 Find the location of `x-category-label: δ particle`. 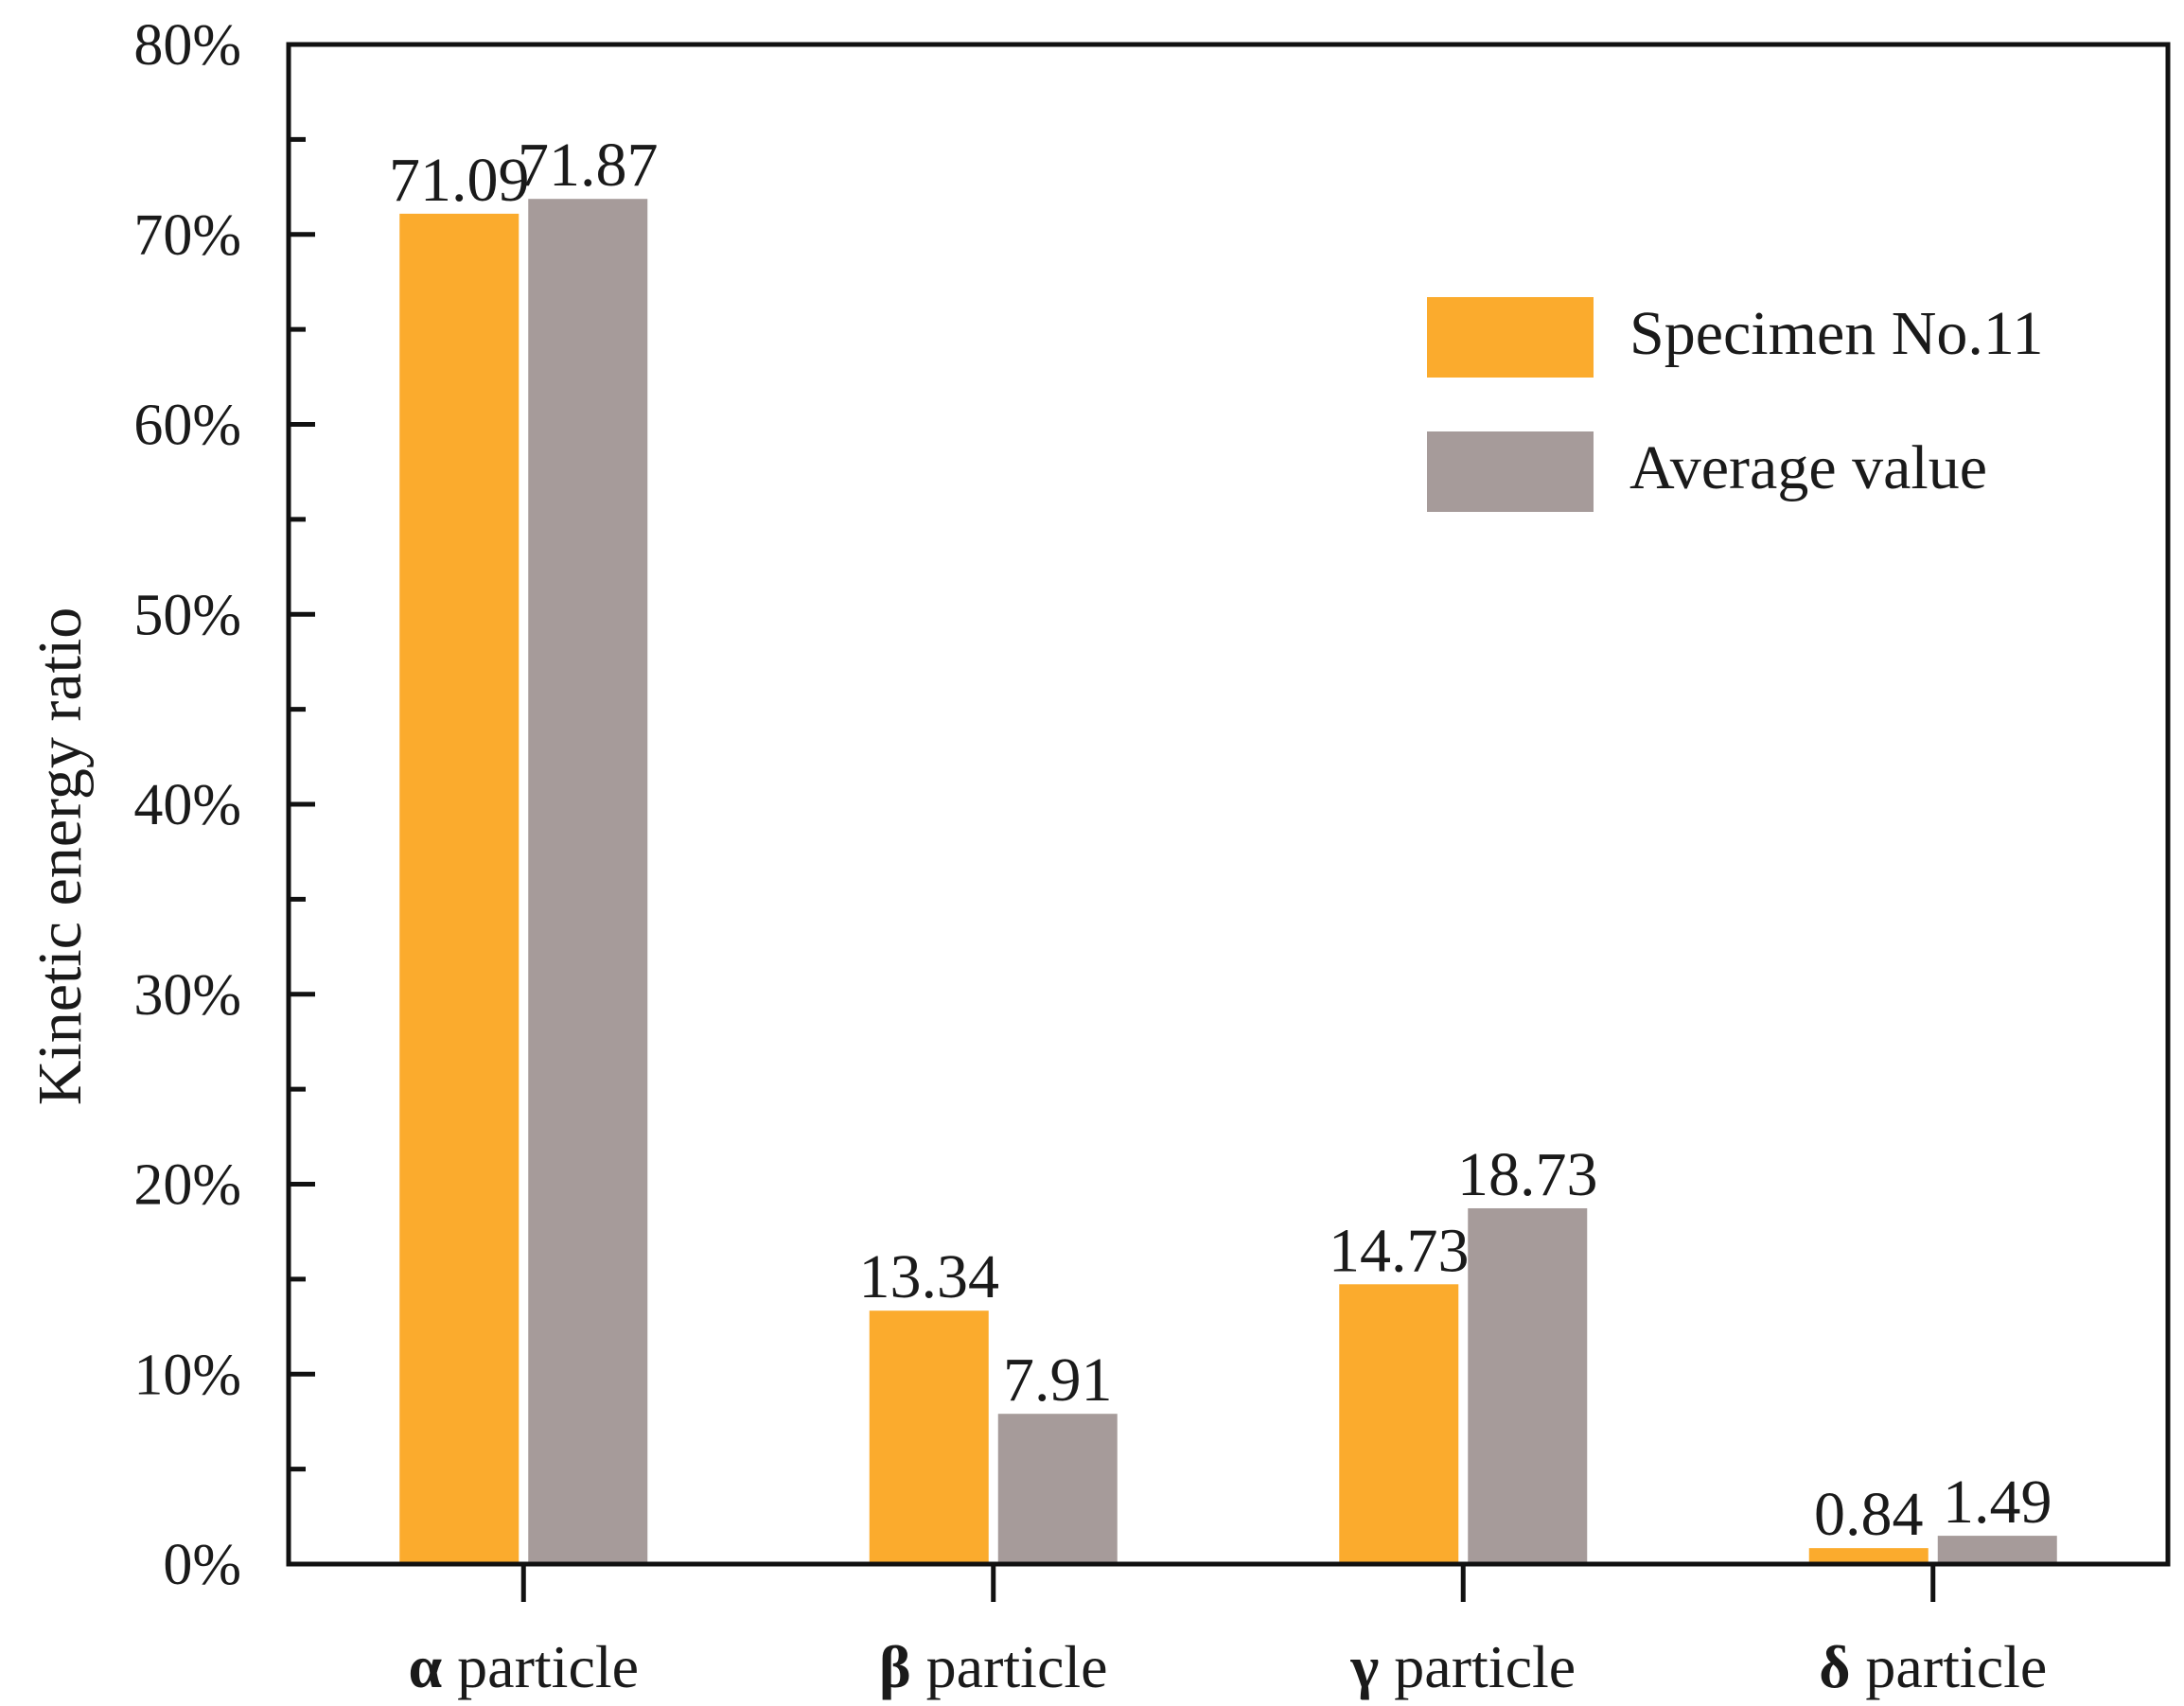

x-category-label: δ particle is located at coordinates (1933, 1666).